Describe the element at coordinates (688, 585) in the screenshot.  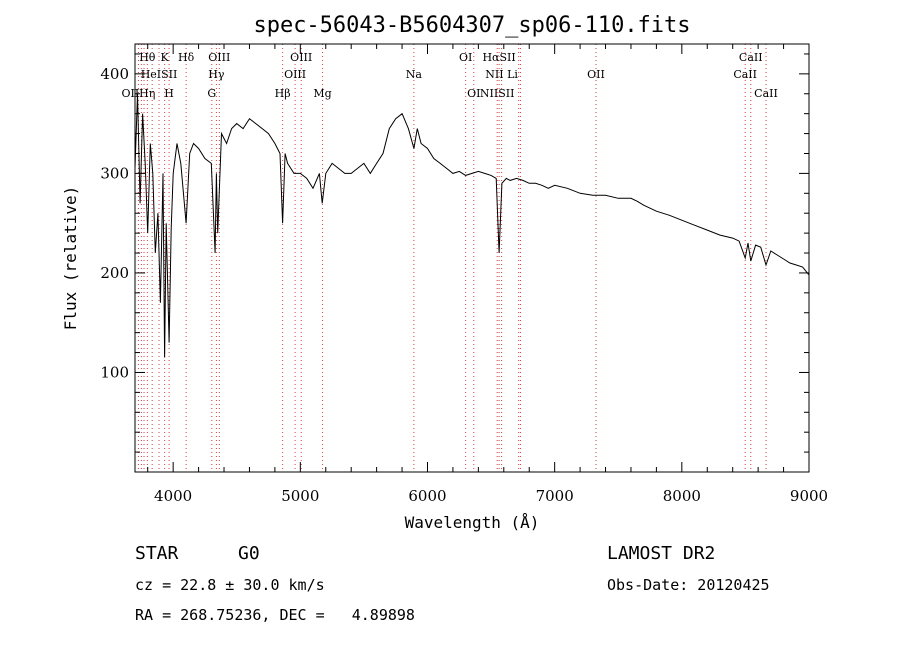
I see `observation-date: Obs-Date: 20120425` at that location.